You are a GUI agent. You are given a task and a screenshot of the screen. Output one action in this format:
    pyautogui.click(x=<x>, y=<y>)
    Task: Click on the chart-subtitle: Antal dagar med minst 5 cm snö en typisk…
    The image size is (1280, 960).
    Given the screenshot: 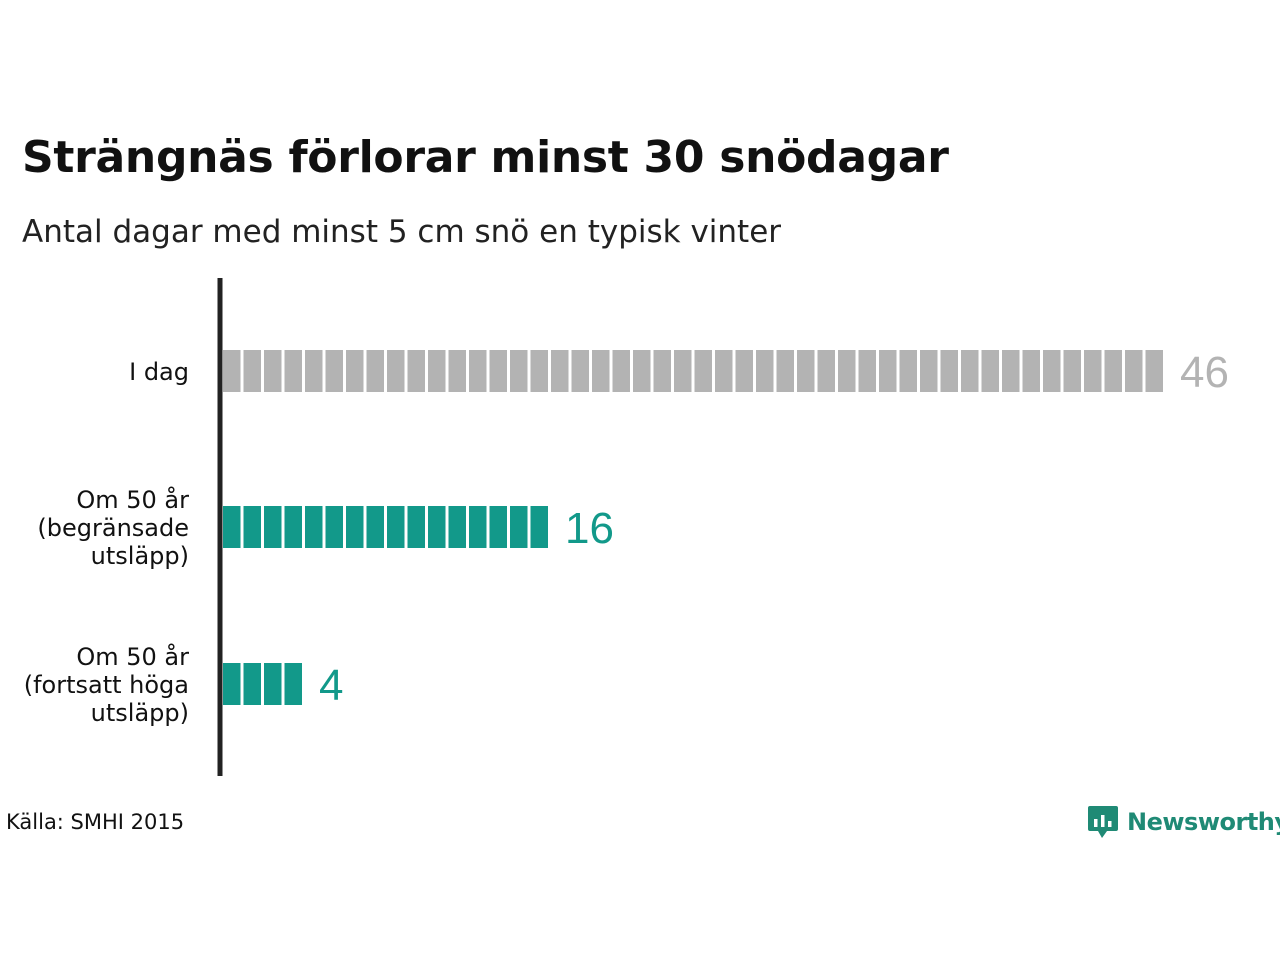 What is the action you would take?
    pyautogui.click(x=402, y=232)
    